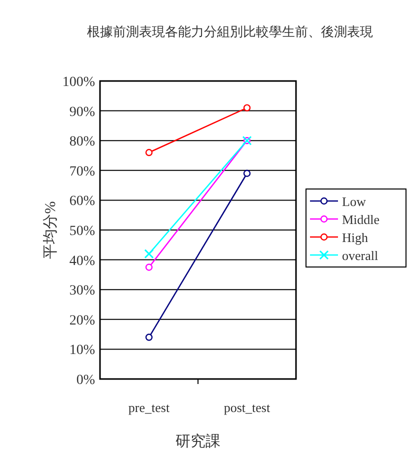 This screenshot has height=465, width=412. I want to click on y-axis-title: 平均分%, so click(50, 230).